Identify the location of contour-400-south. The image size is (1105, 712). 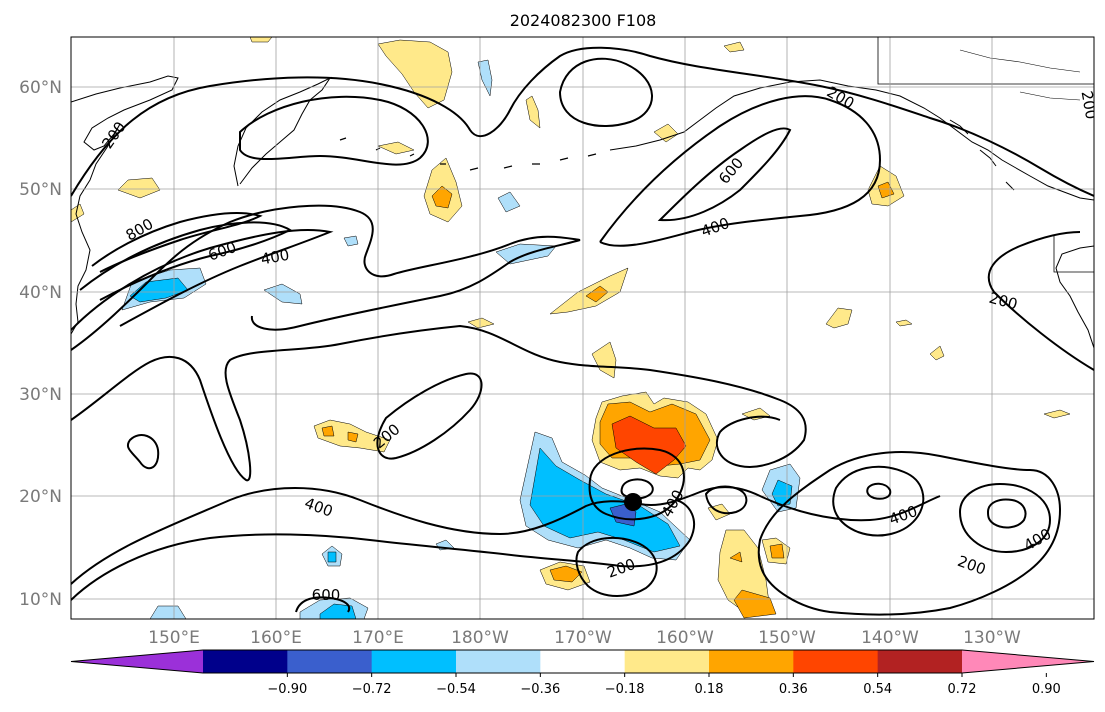
(506, 535).